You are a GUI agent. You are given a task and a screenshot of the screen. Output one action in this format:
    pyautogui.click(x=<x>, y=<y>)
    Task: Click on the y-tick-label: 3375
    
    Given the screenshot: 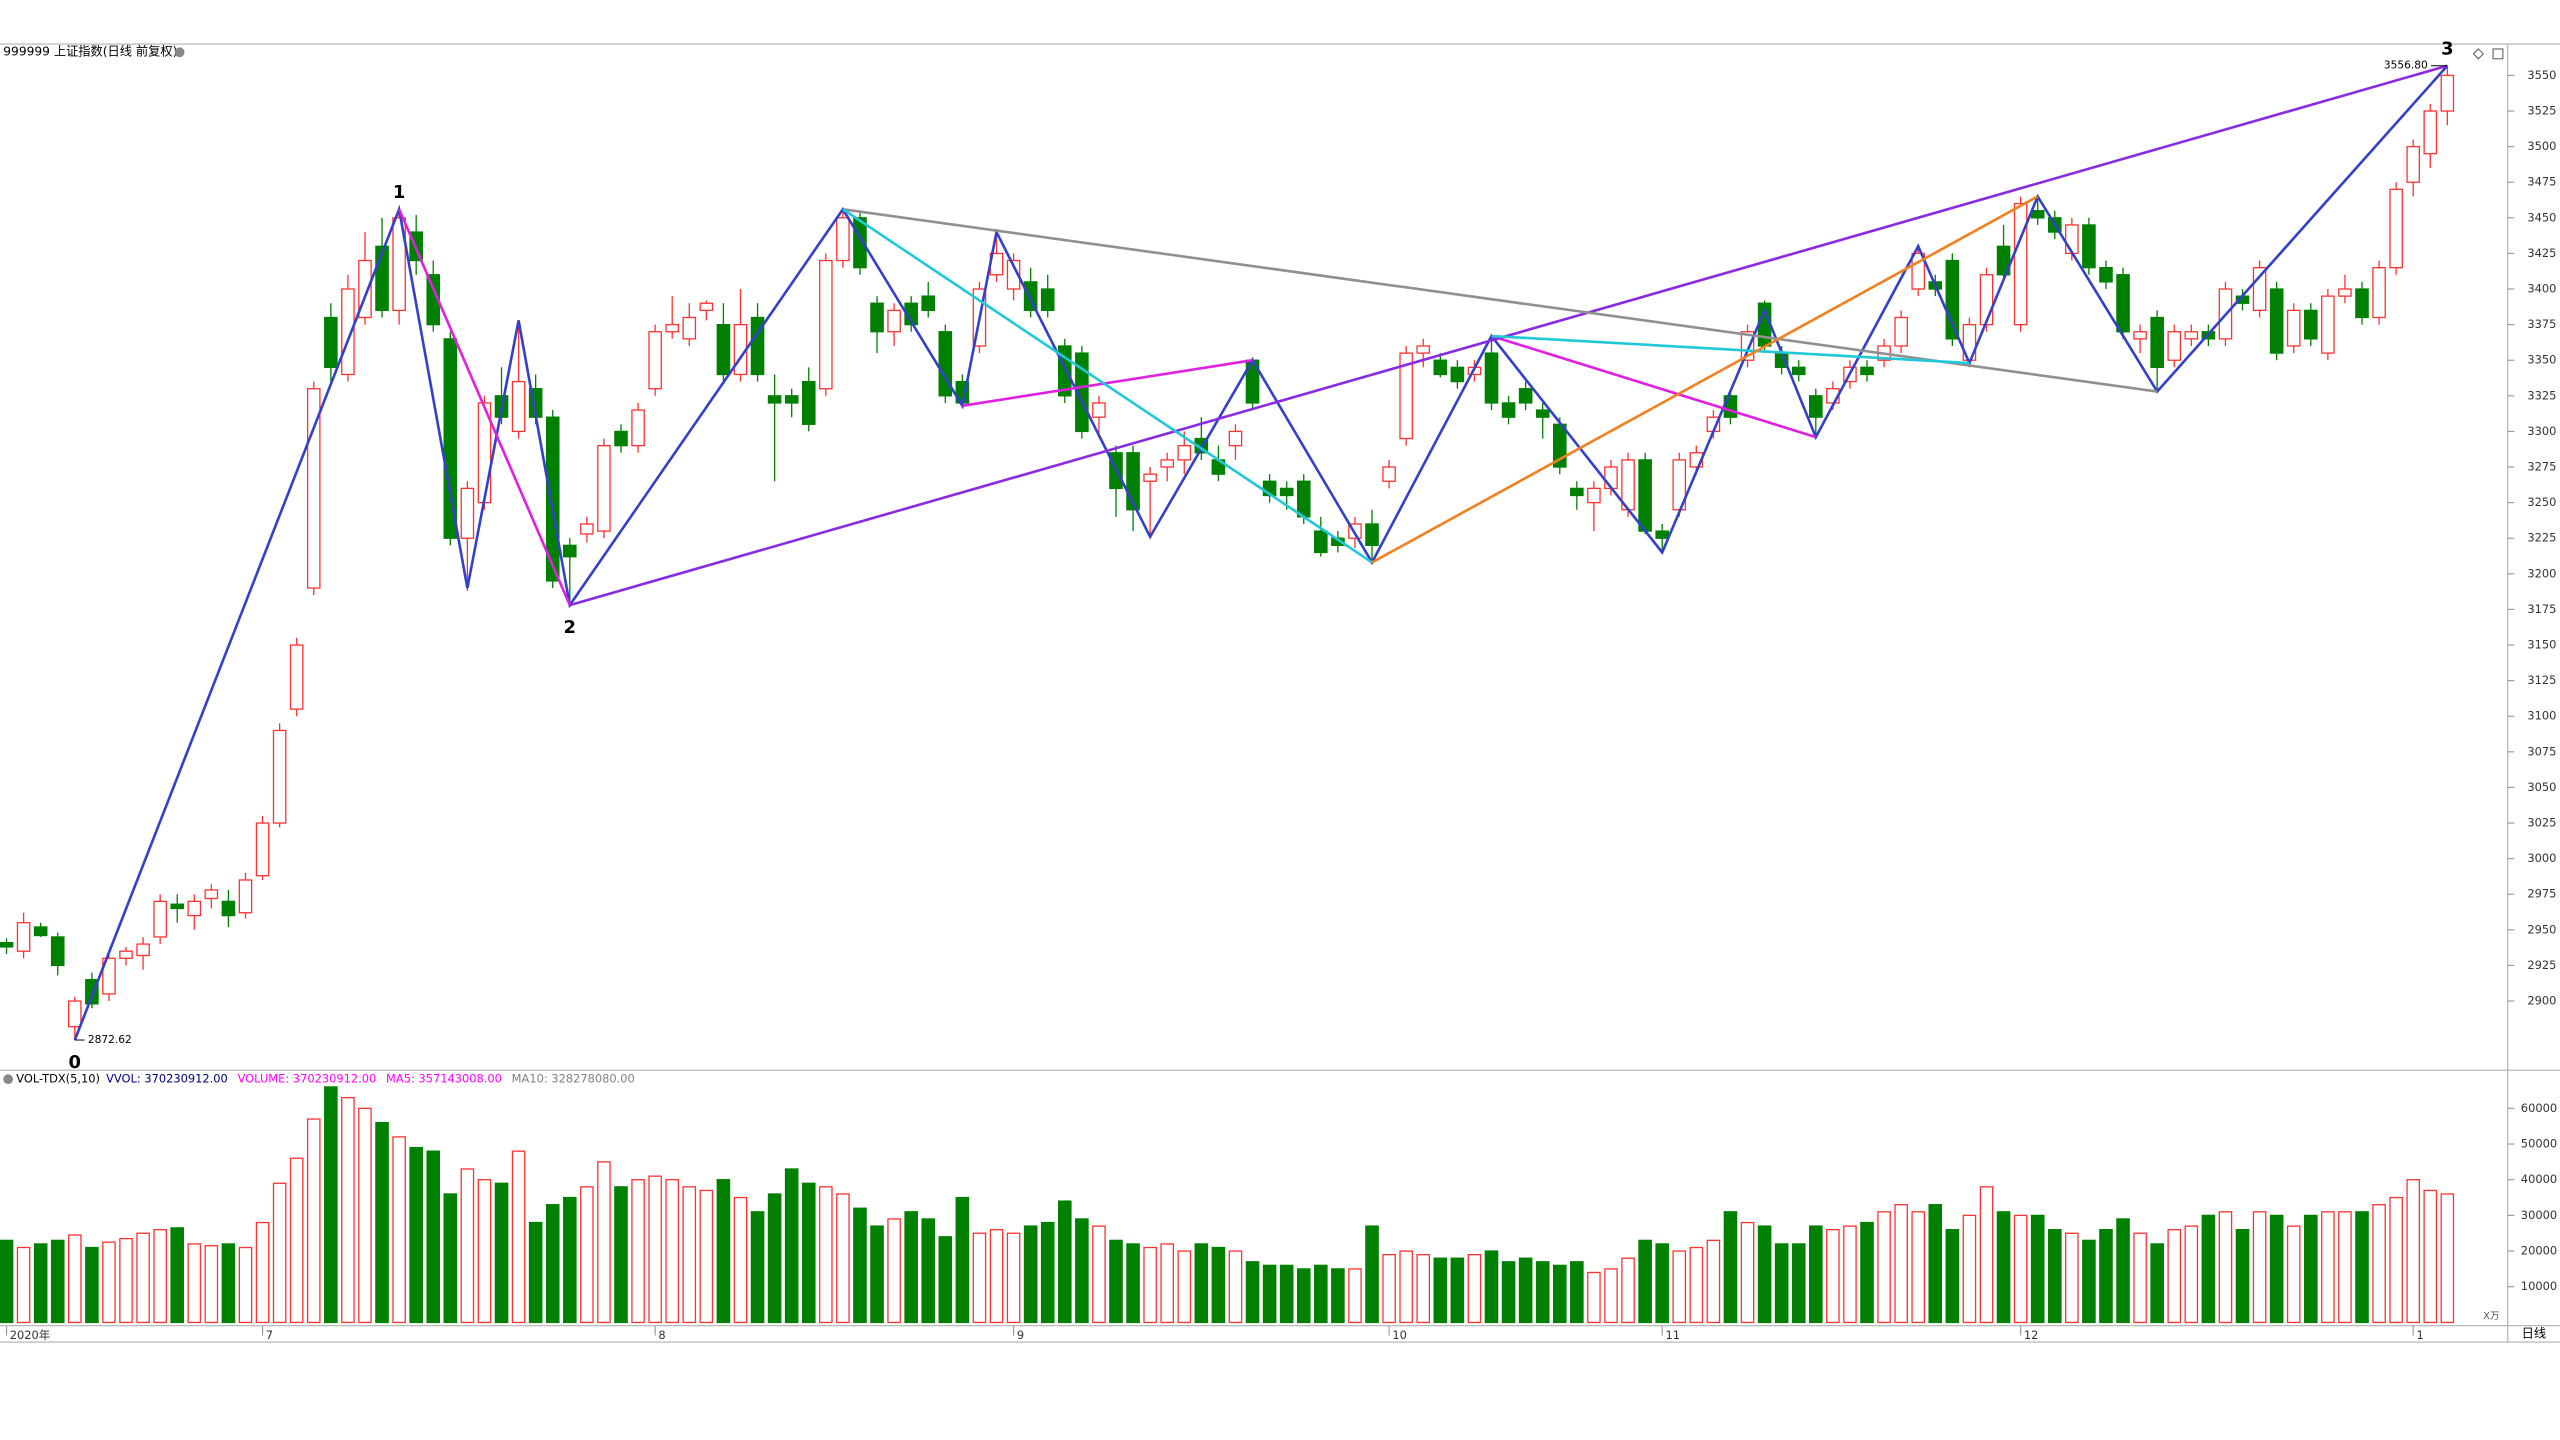 What is the action you would take?
    pyautogui.click(x=2541, y=324)
    